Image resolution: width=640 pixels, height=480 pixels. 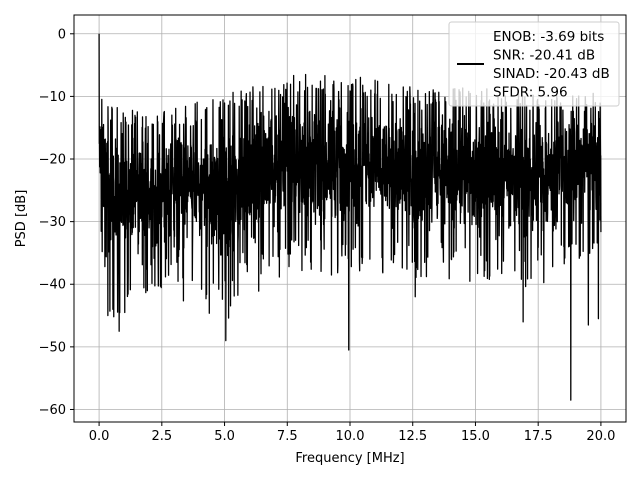 I want to click on legend-text-line: SINAD: -20.43 dB, so click(x=551, y=74).